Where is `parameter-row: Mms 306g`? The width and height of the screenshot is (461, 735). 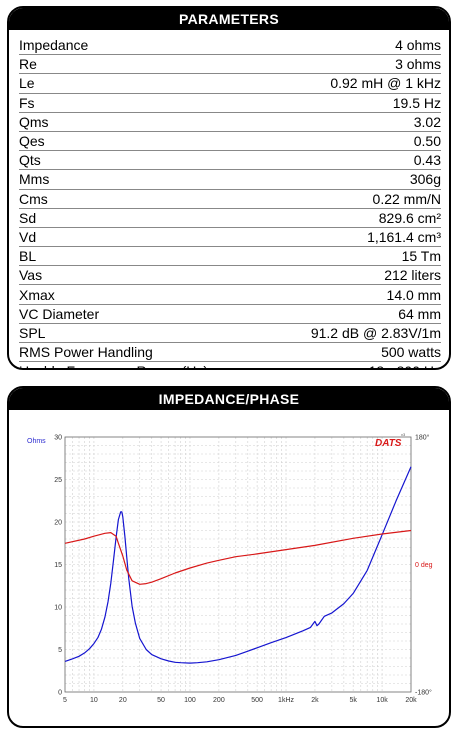 parameter-row: Mms 306g is located at coordinates (230, 179).